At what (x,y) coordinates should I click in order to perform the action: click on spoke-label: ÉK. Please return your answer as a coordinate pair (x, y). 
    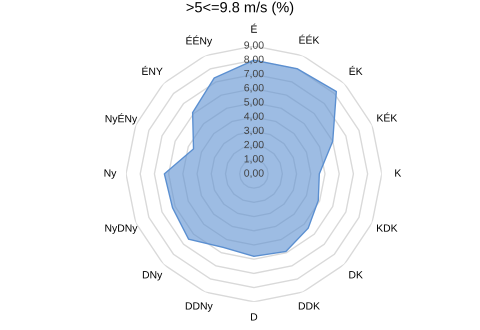
    Looking at the image, I should click on (356, 70).